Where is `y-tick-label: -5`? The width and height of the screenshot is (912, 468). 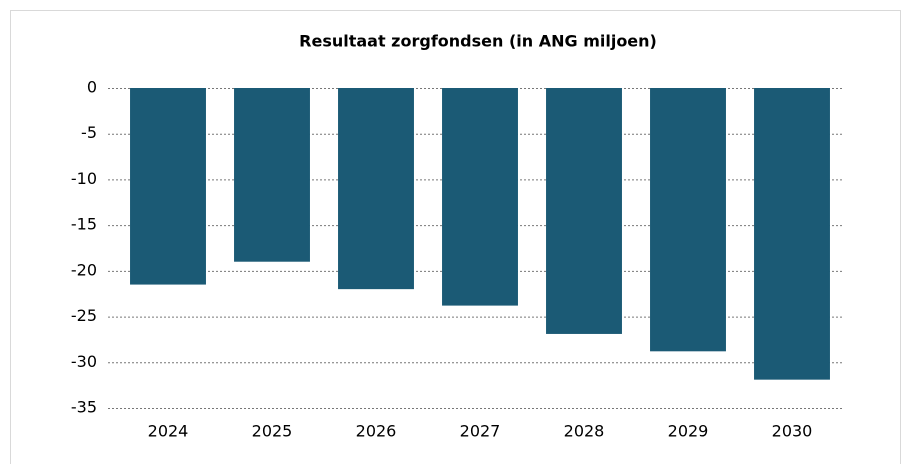 y-tick-label: -5 is located at coordinates (89, 132).